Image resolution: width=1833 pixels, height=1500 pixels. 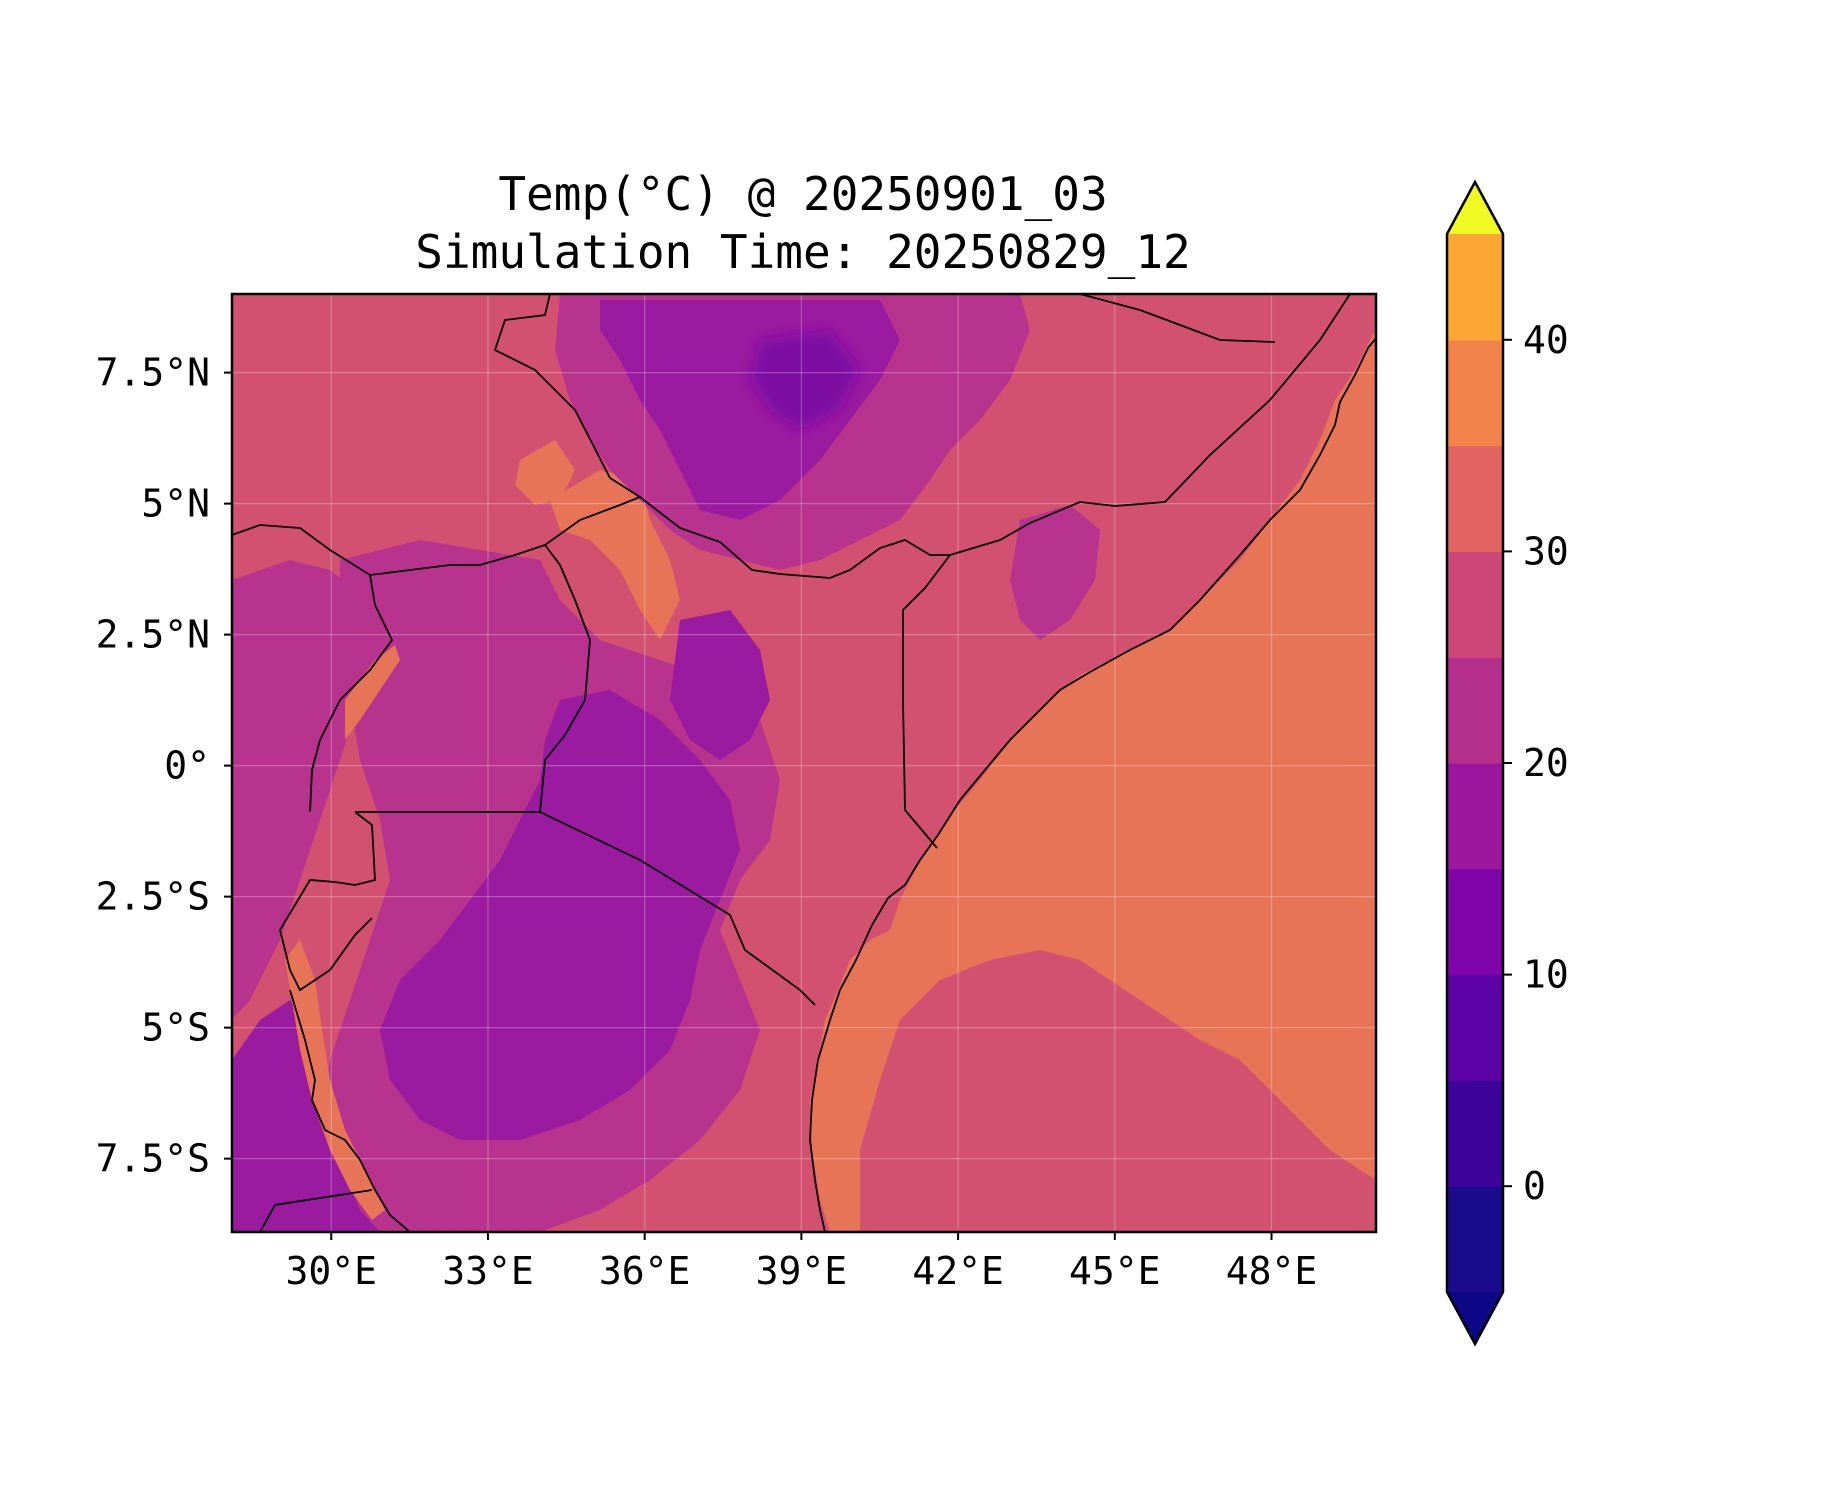 I want to click on lon-tick-label: 36°E, so click(x=645, y=1271).